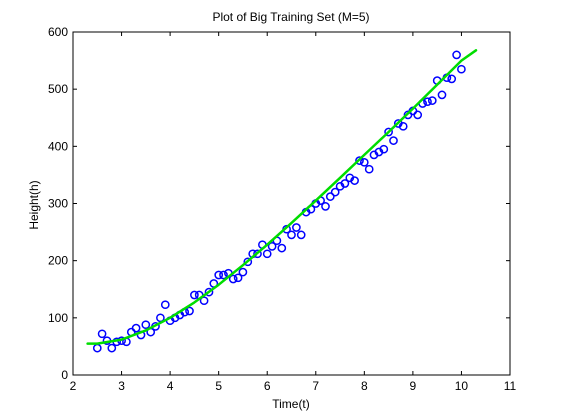 This screenshot has width=561, height=420. What do you see at coordinates (58, 146) in the screenshot?
I see `y-tick-label: 400` at bounding box center [58, 146].